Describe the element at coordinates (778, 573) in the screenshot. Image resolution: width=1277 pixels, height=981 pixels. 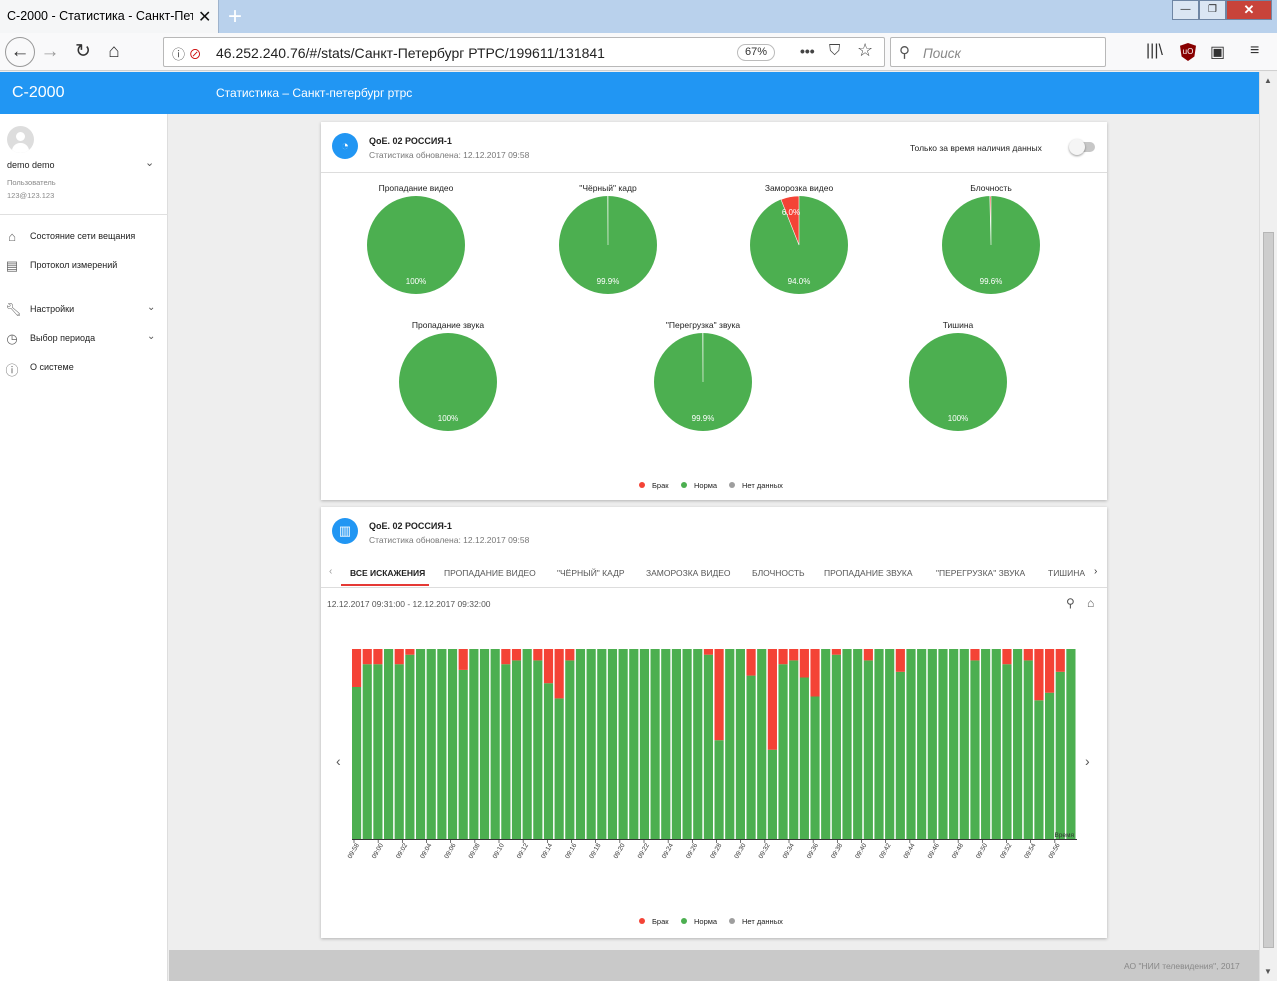
I see `tab-blocking: БЛОЧНОСТЬ` at that location.